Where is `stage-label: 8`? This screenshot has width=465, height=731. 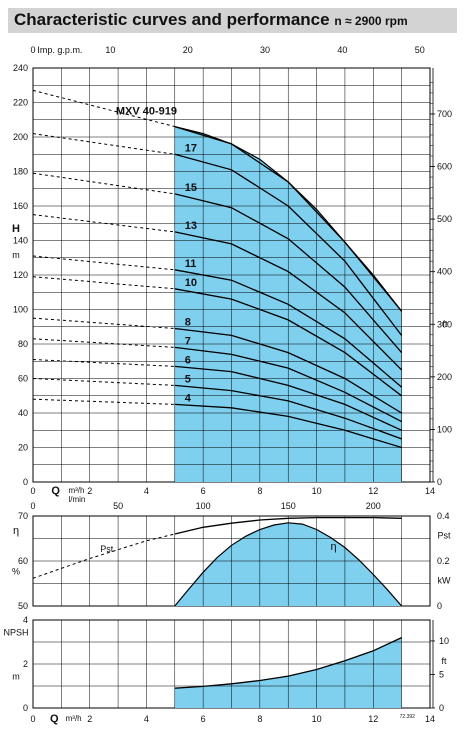
stage-label: 8 is located at coordinates (188, 322).